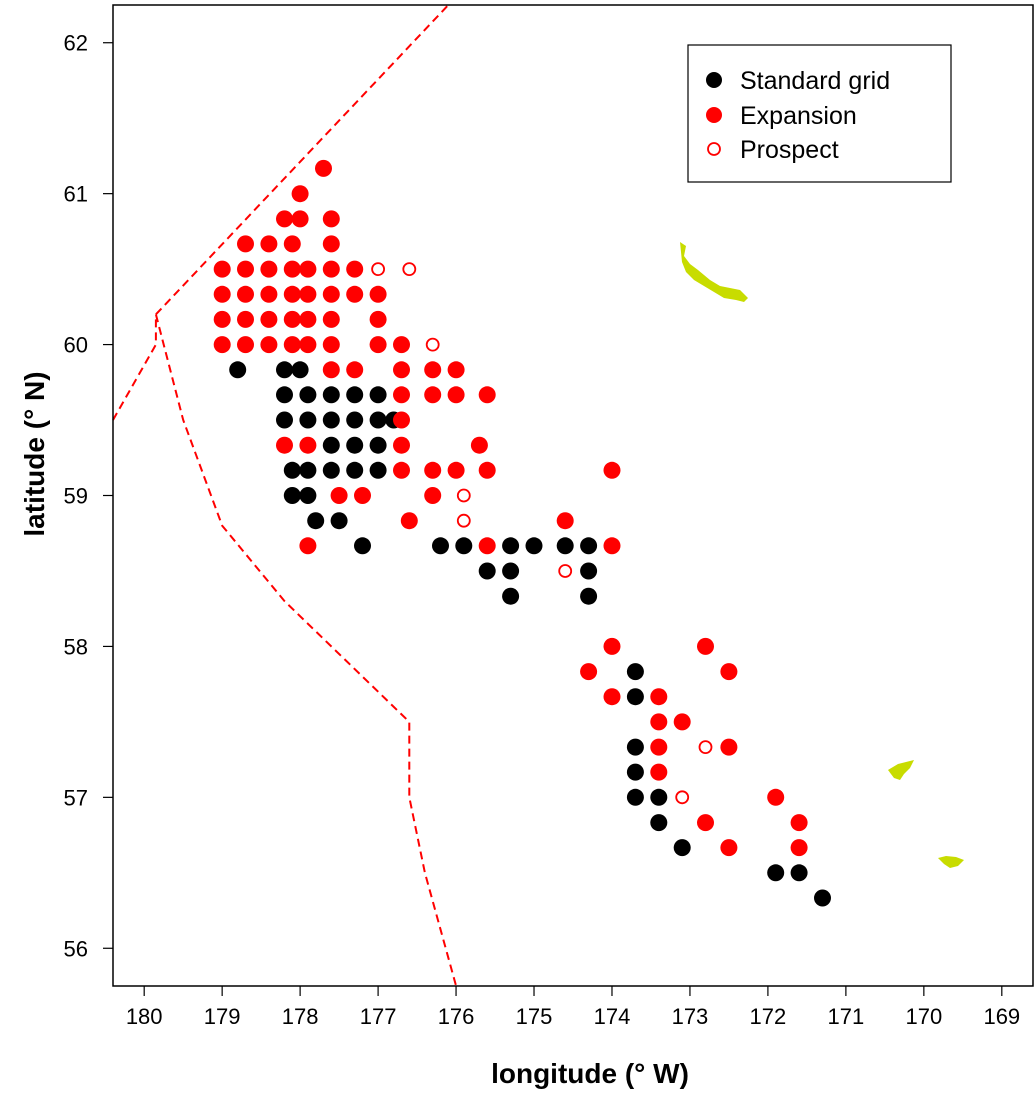 Image resolution: width=1034 pixels, height=1096 pixels. Describe the element at coordinates (456, 1016) in the screenshot. I see `x-tick-label: 176` at that location.